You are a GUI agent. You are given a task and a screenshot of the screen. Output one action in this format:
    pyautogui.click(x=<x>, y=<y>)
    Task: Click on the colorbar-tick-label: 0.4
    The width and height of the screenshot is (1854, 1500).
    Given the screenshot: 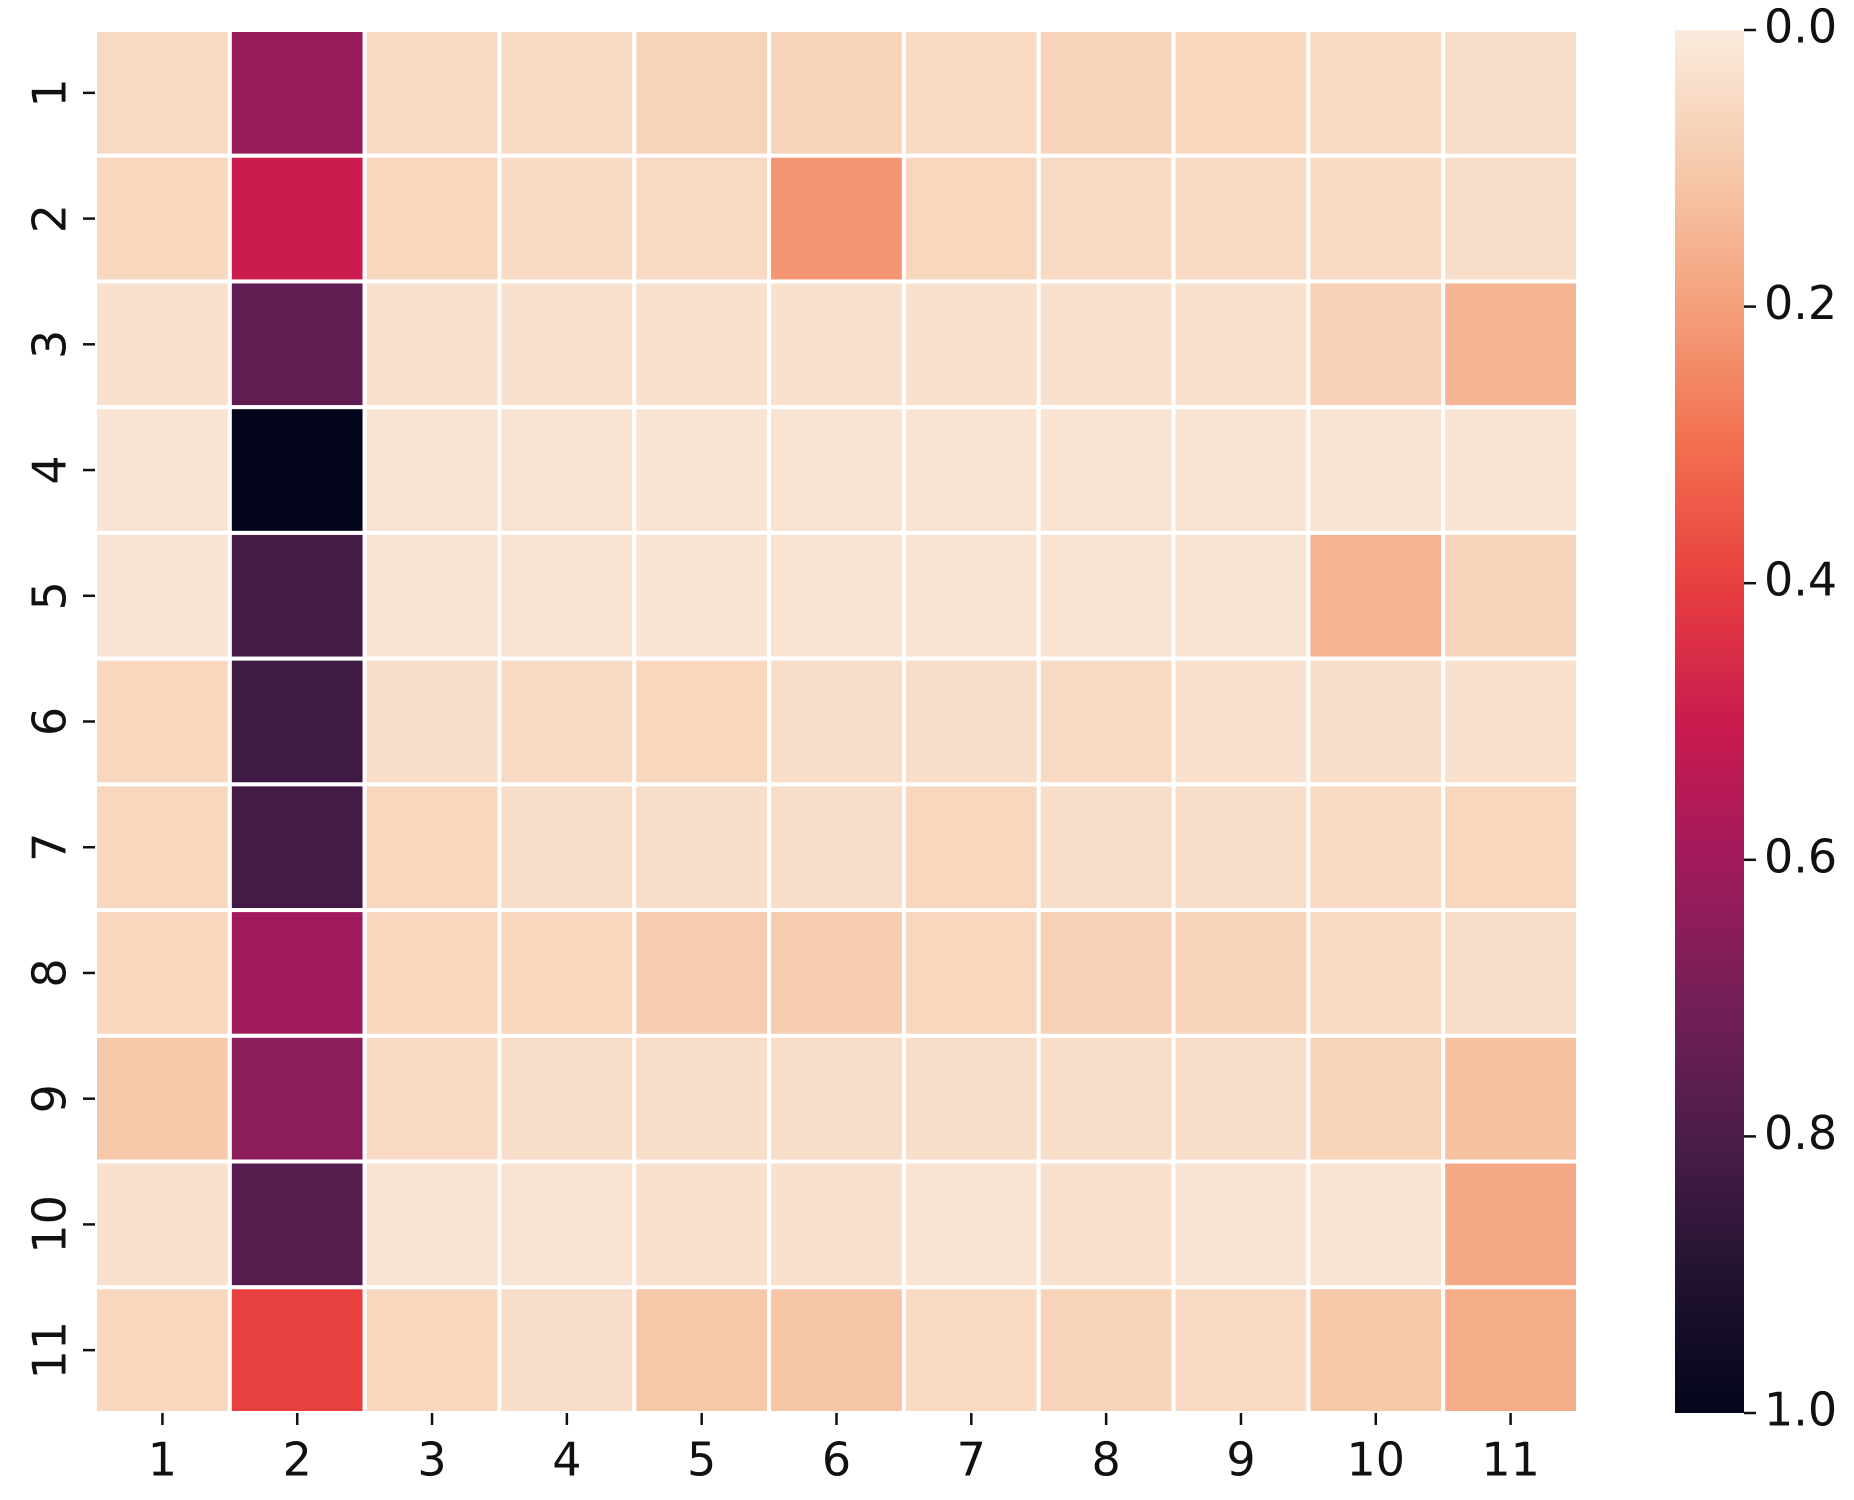 What is the action you would take?
    pyautogui.click(x=1800, y=580)
    